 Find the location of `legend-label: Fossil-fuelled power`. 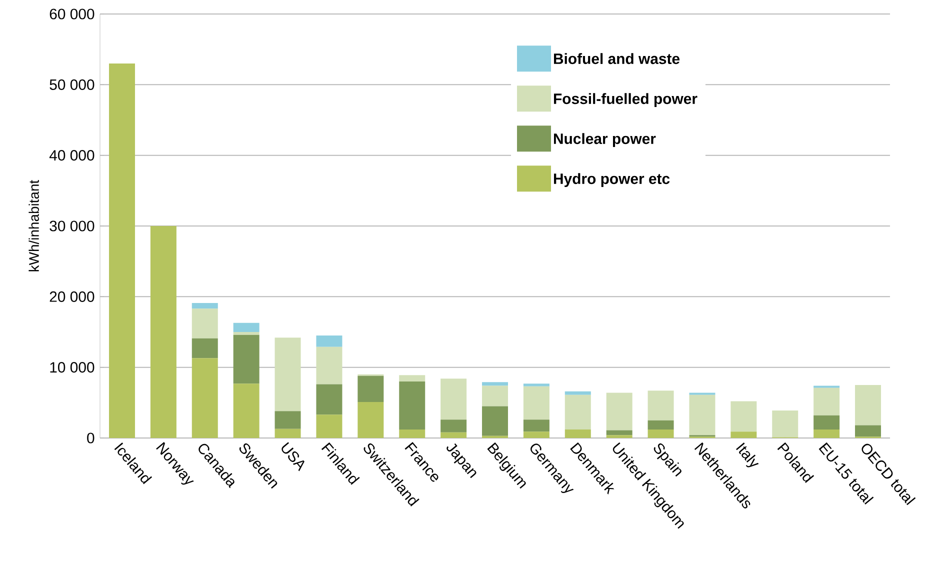

legend-label: Fossil-fuelled power is located at coordinates (626, 100).